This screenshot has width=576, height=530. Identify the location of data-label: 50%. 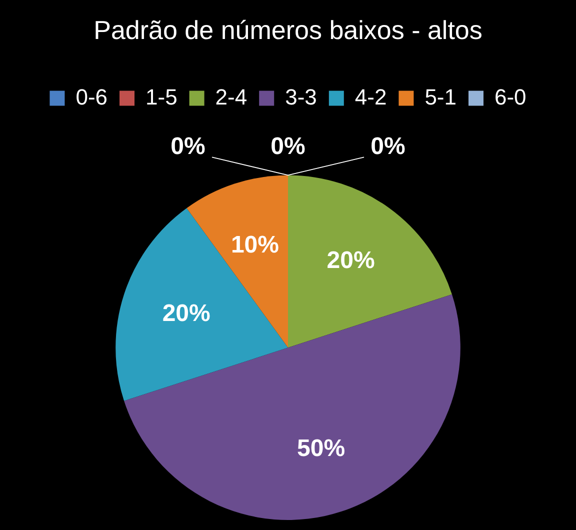
(321, 448).